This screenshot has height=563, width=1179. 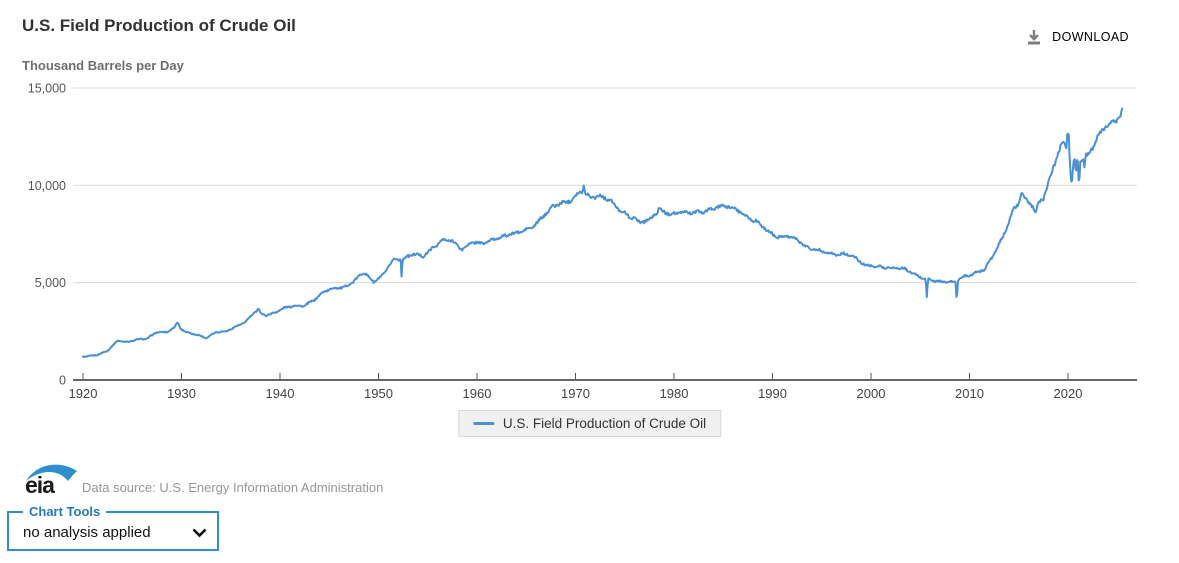 What do you see at coordinates (83, 393) in the screenshot?
I see `x-axis-label: 1920` at bounding box center [83, 393].